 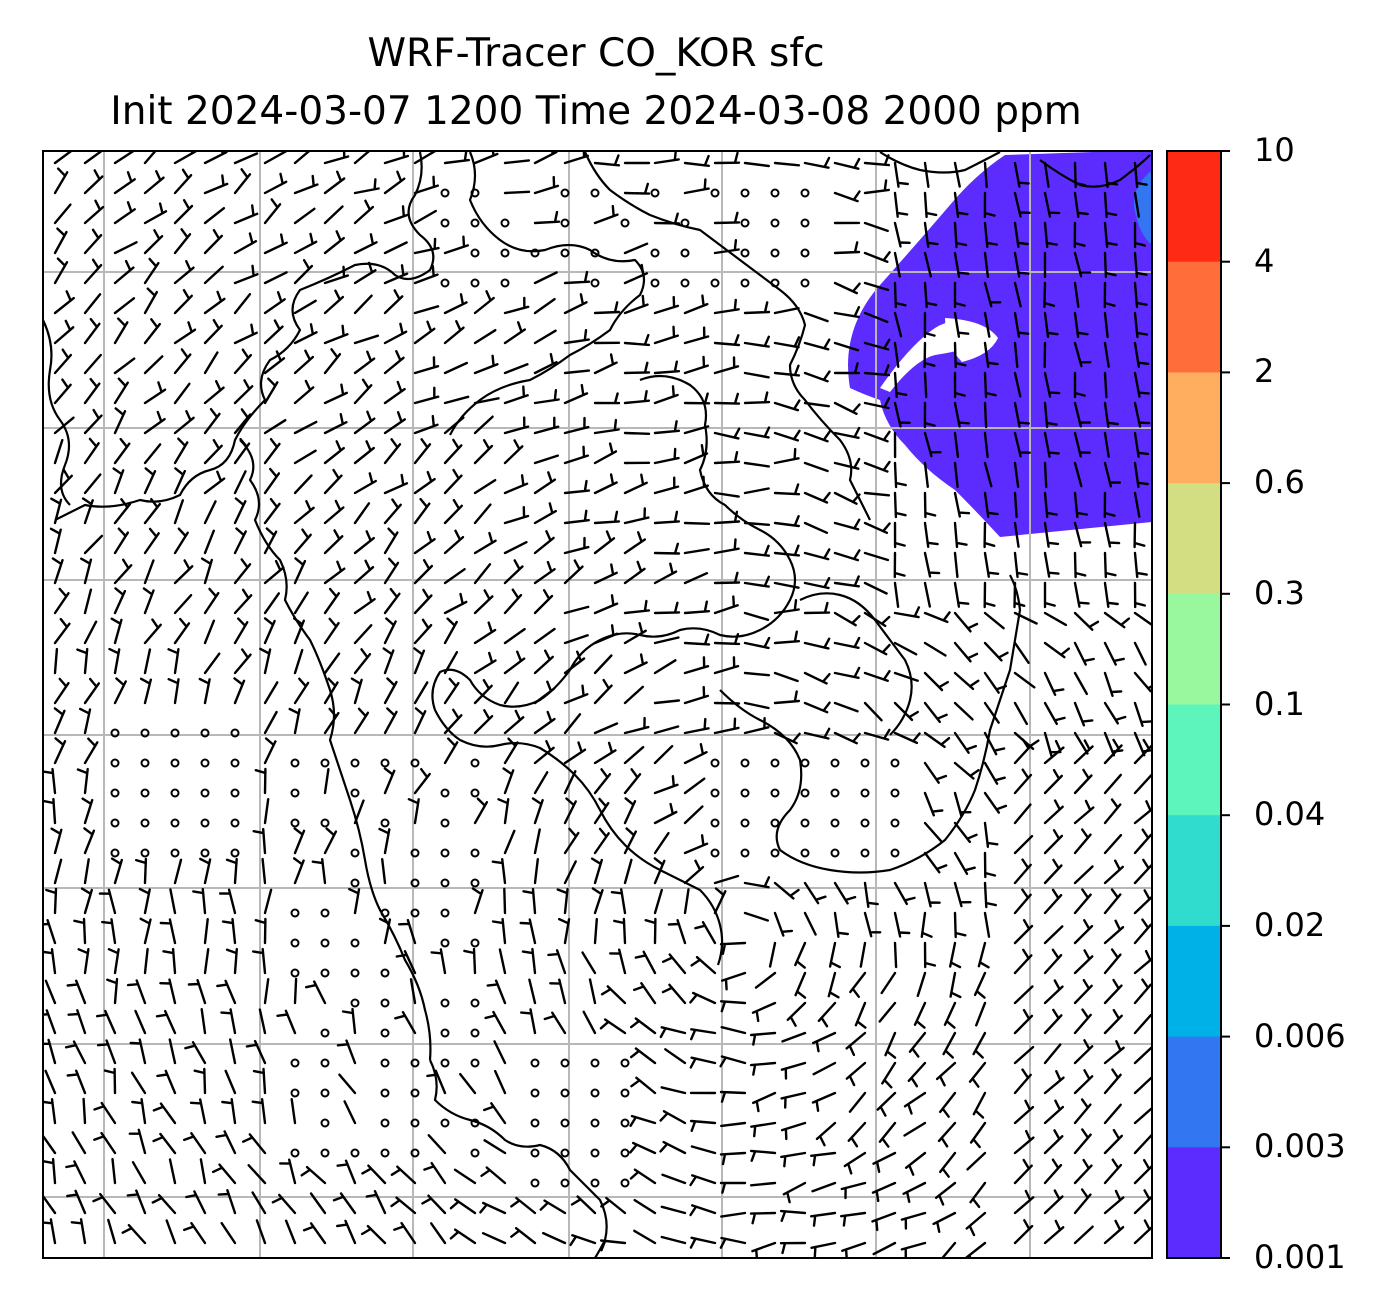 I want to click on colorbar-segment, so click(x=1194, y=649).